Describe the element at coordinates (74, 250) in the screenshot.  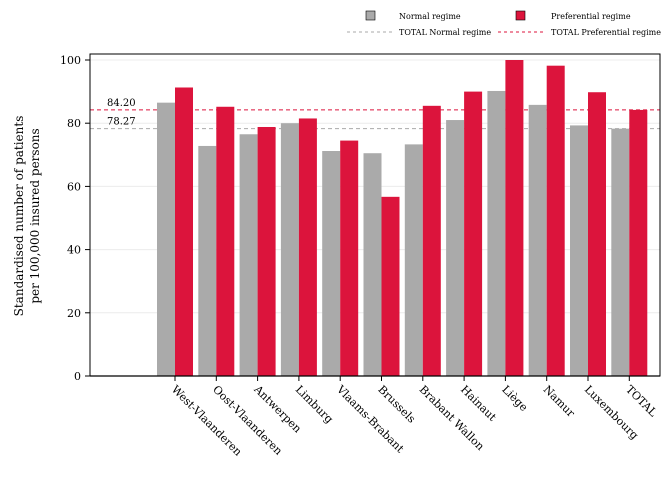
I see `y-tick-label: 40` at that location.